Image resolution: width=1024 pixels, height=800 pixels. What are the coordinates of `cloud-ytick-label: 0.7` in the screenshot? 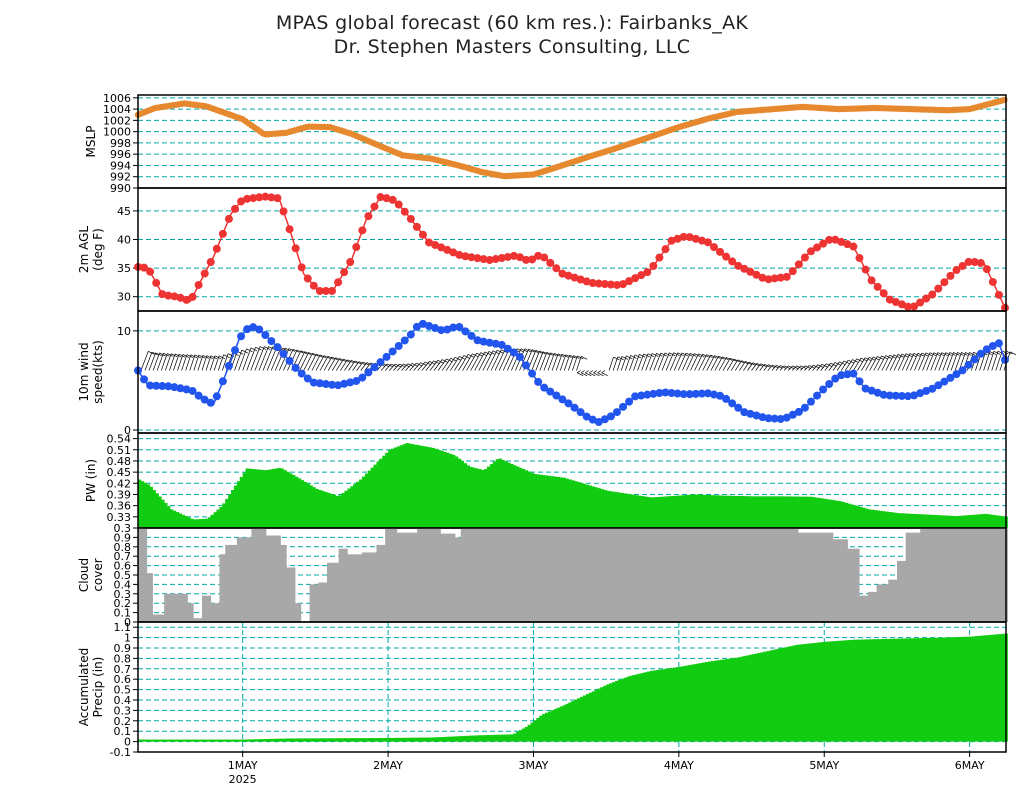 It's located at (123, 556).